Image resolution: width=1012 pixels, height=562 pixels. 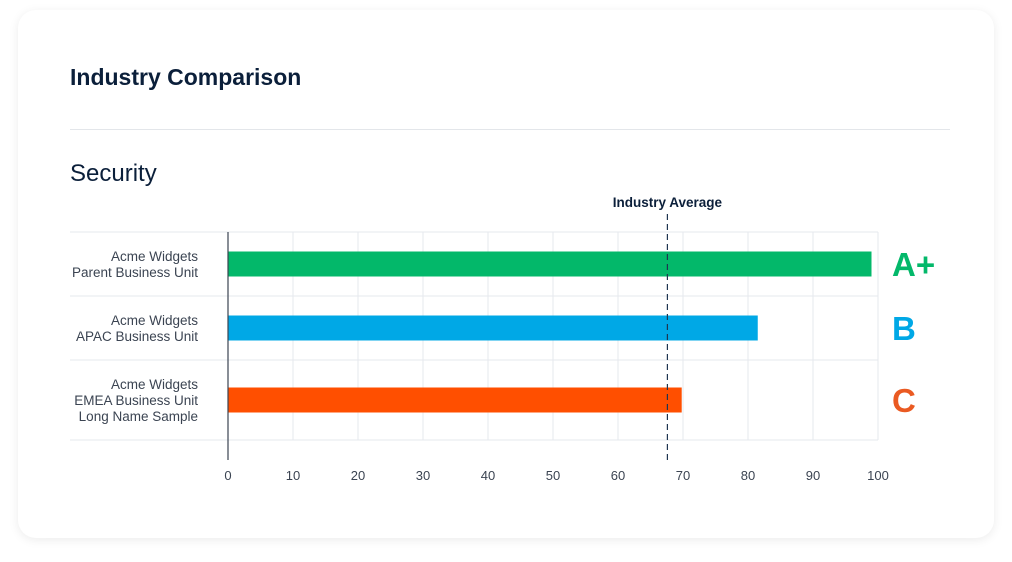 What do you see at coordinates (135, 264) in the screenshot?
I see `category-label-1: Acme Widgets Parent Business Unit` at bounding box center [135, 264].